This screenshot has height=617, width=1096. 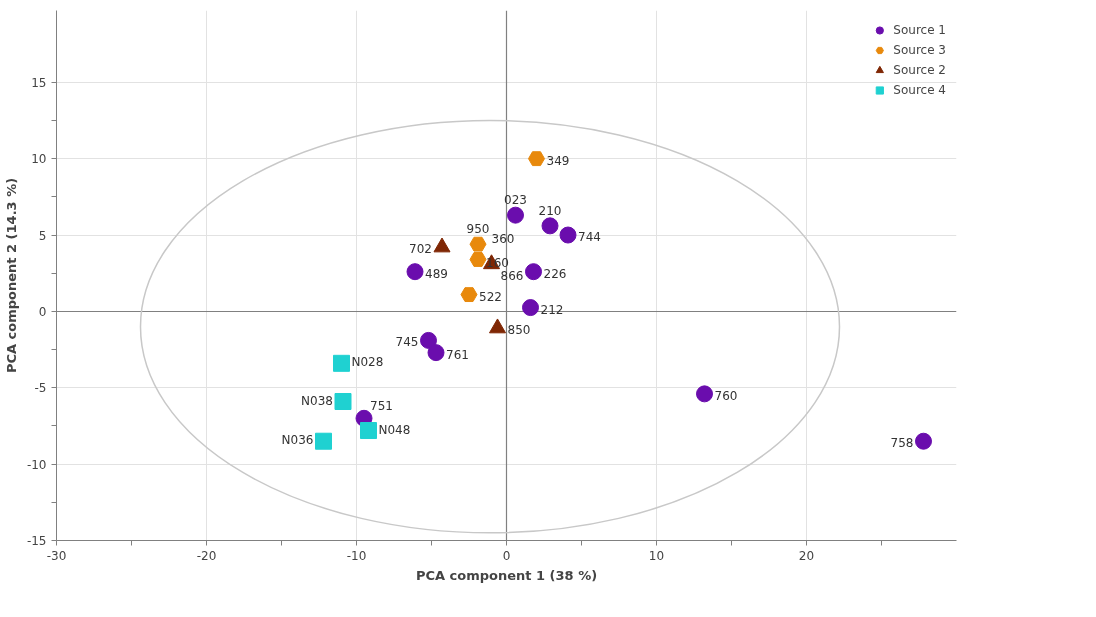 What do you see at coordinates (457, 354) in the screenshot?
I see `annotation: 761` at bounding box center [457, 354].